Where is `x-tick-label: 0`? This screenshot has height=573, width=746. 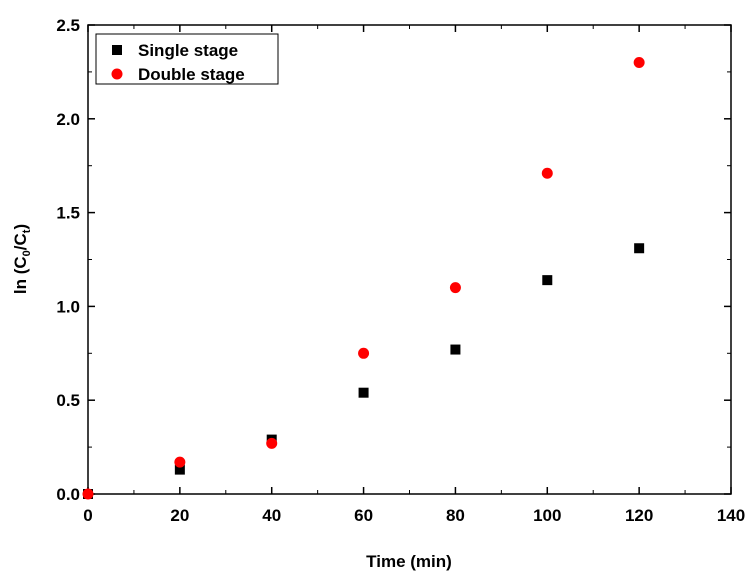
x-tick-label: 0 is located at coordinates (87, 515).